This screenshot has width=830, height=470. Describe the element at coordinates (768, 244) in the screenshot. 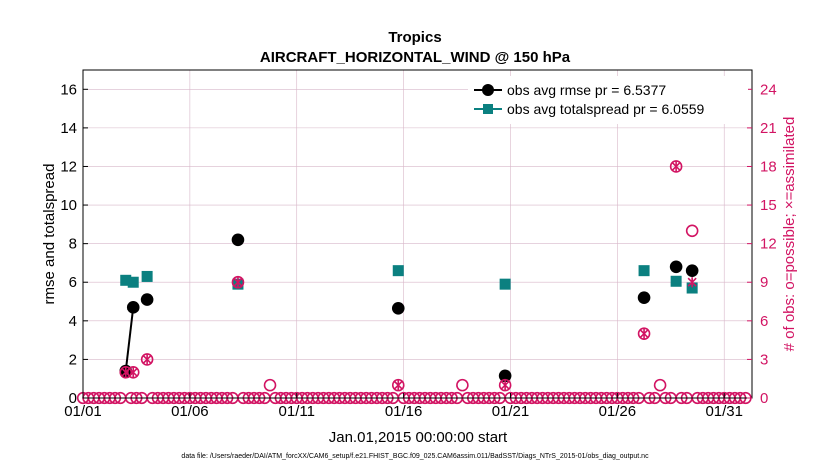

I see `y-right-tick-label: 12` at that location.